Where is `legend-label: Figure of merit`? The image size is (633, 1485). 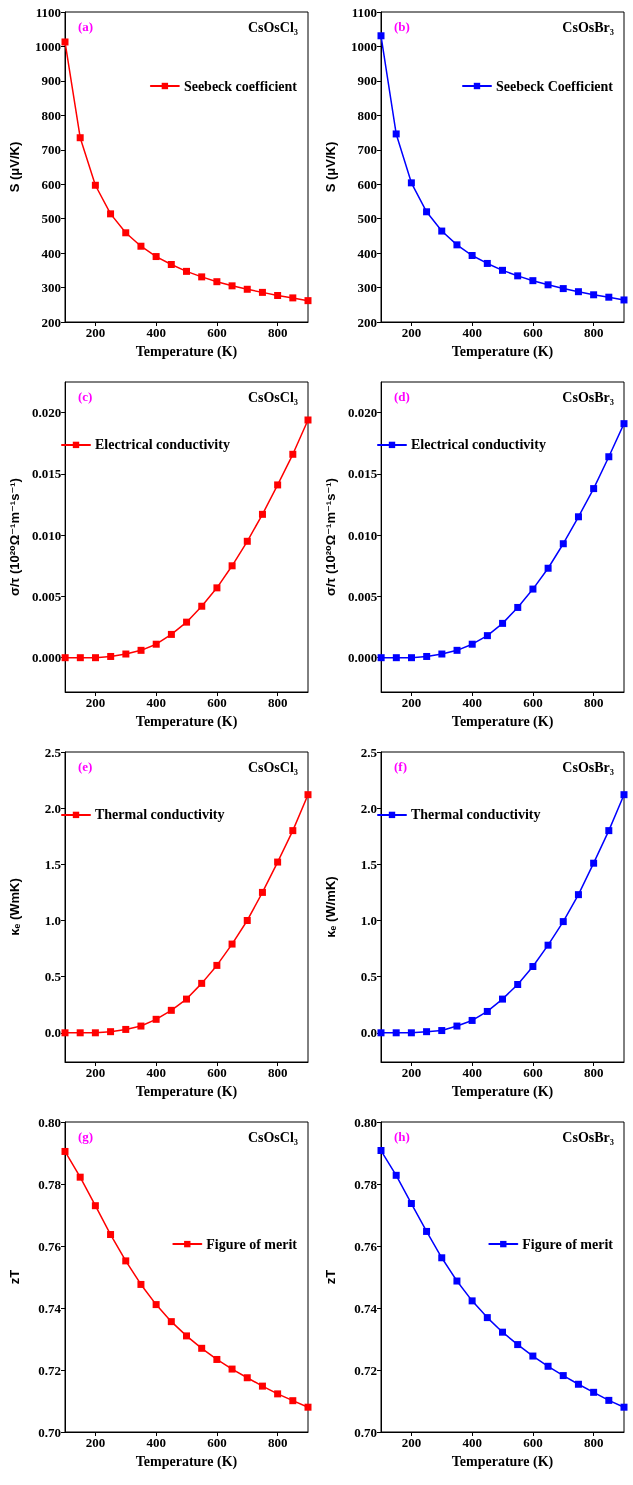 legend-label: Figure of merit is located at coordinates (568, 1244).